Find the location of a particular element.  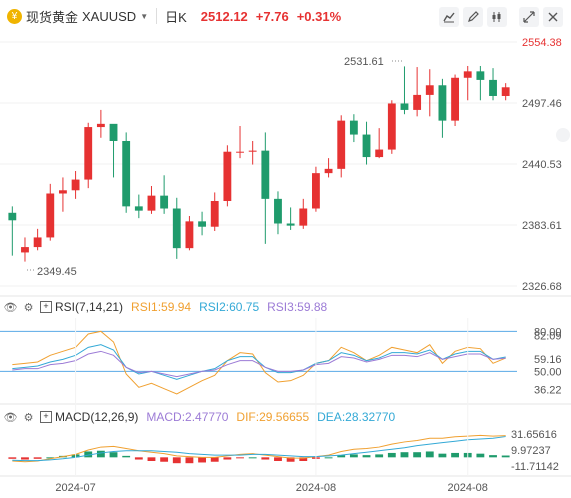

divider is located at coordinates (157, 16).